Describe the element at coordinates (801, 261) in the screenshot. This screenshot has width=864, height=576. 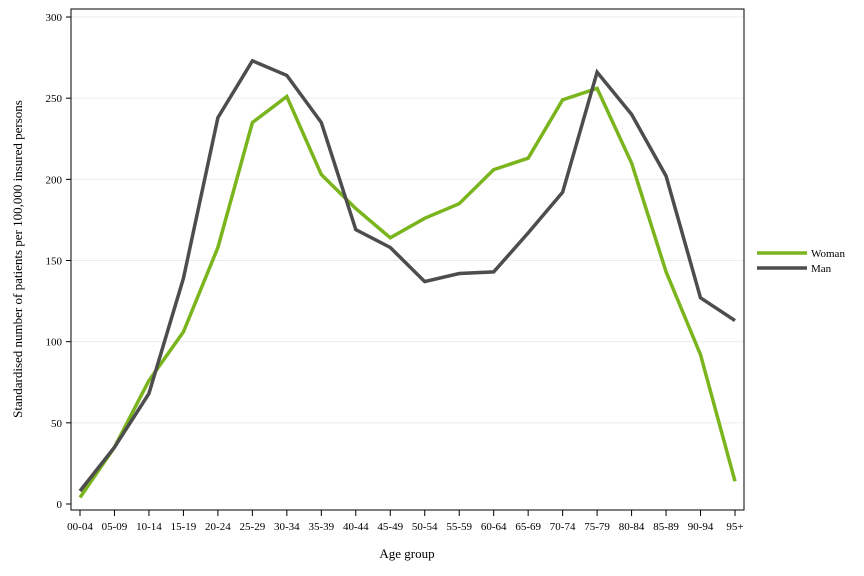
I see `legend: Woman Man` at that location.